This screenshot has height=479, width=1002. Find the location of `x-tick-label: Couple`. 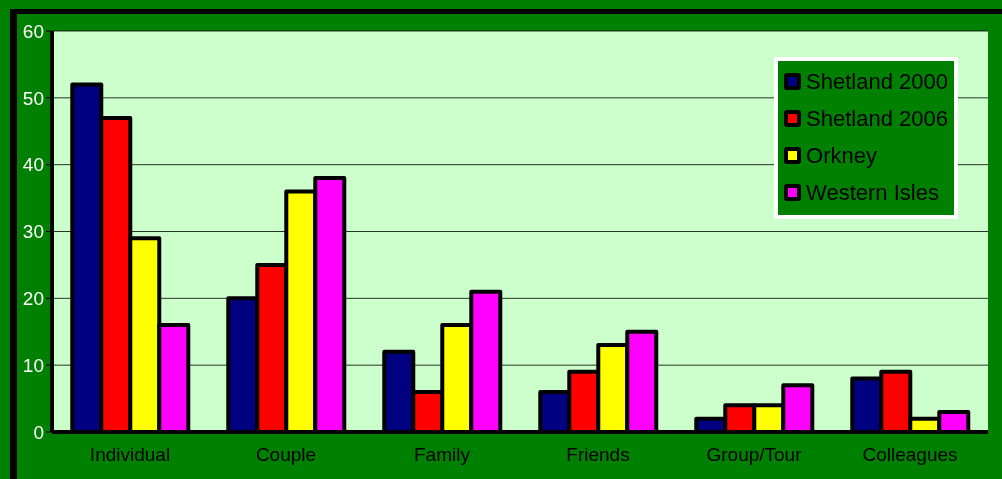

x-tick-label: Couple is located at coordinates (286, 455).